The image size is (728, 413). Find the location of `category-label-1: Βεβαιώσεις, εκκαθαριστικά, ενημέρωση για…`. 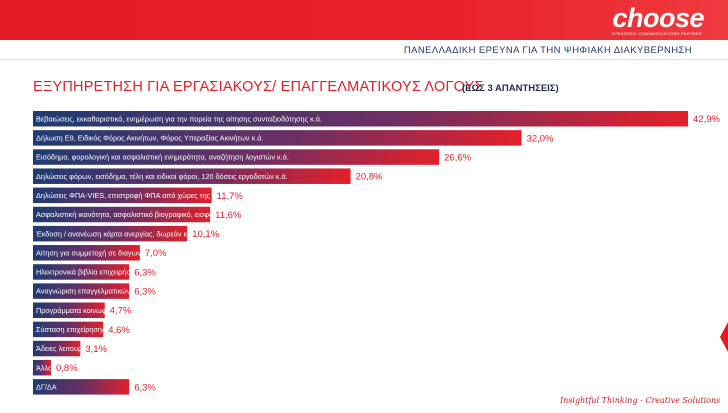

category-label-1: Βεβαιώσεις, εκκαθαριστικά, ενημέρωση για… is located at coordinates (179, 118).